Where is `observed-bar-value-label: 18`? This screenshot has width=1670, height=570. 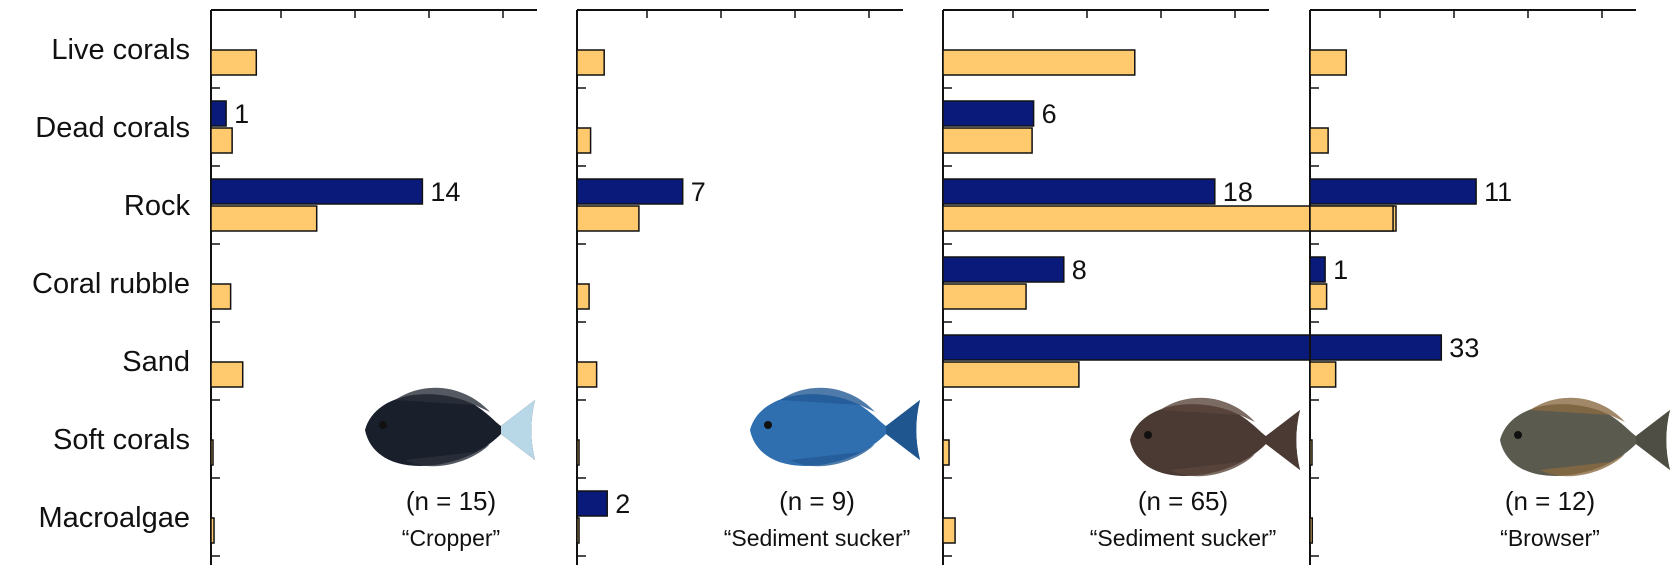
observed-bar-value-label: 18 is located at coordinates (1238, 192).